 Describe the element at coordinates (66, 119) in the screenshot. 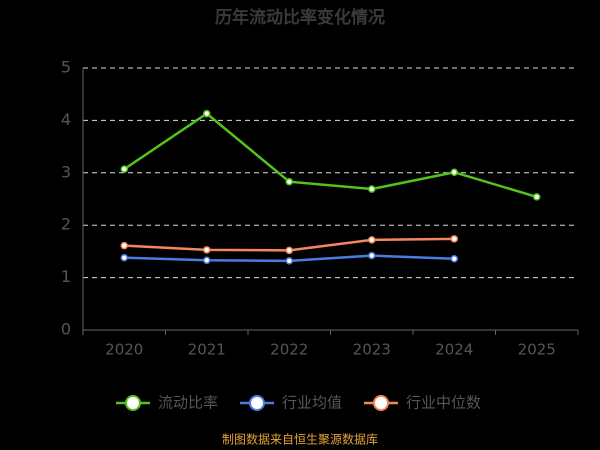

I see `y-tick-label: 4` at that location.